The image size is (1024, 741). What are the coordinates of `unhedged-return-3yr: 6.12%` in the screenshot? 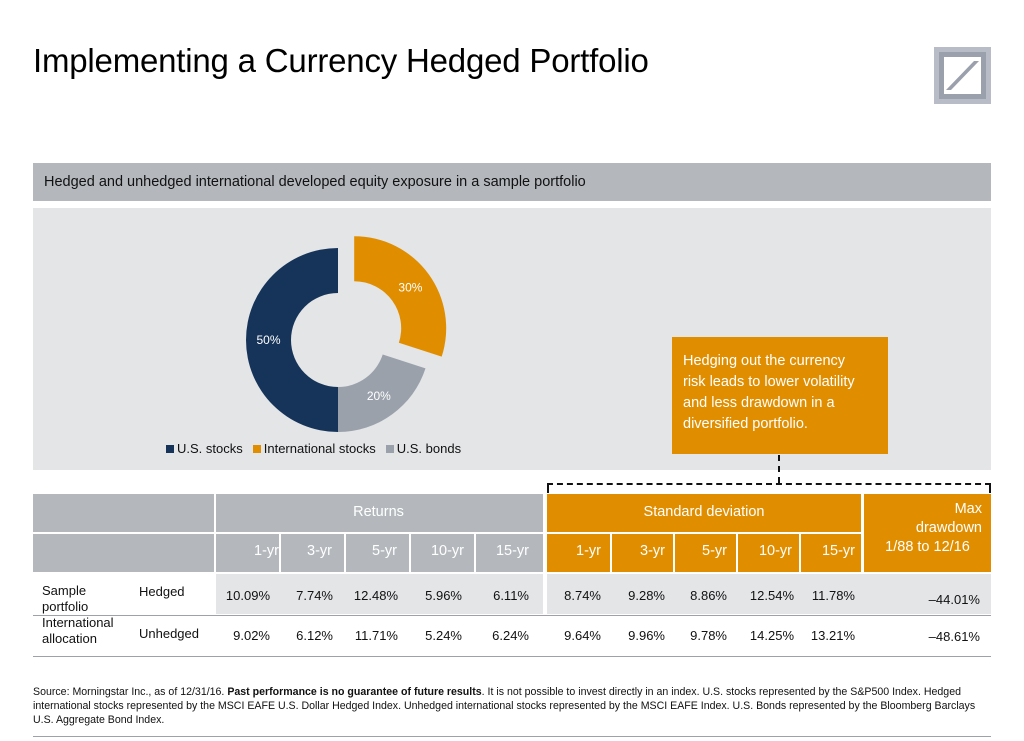 It's located at (314, 635).